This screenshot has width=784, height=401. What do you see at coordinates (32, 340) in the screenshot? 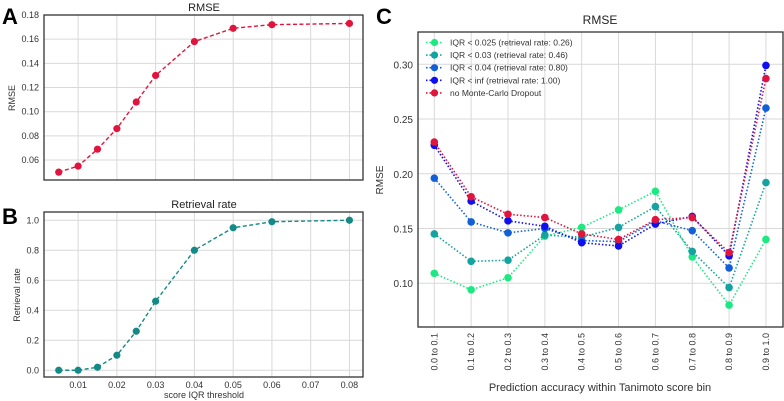
I see `chart-b-ytick-label: 0.2` at bounding box center [32, 340].